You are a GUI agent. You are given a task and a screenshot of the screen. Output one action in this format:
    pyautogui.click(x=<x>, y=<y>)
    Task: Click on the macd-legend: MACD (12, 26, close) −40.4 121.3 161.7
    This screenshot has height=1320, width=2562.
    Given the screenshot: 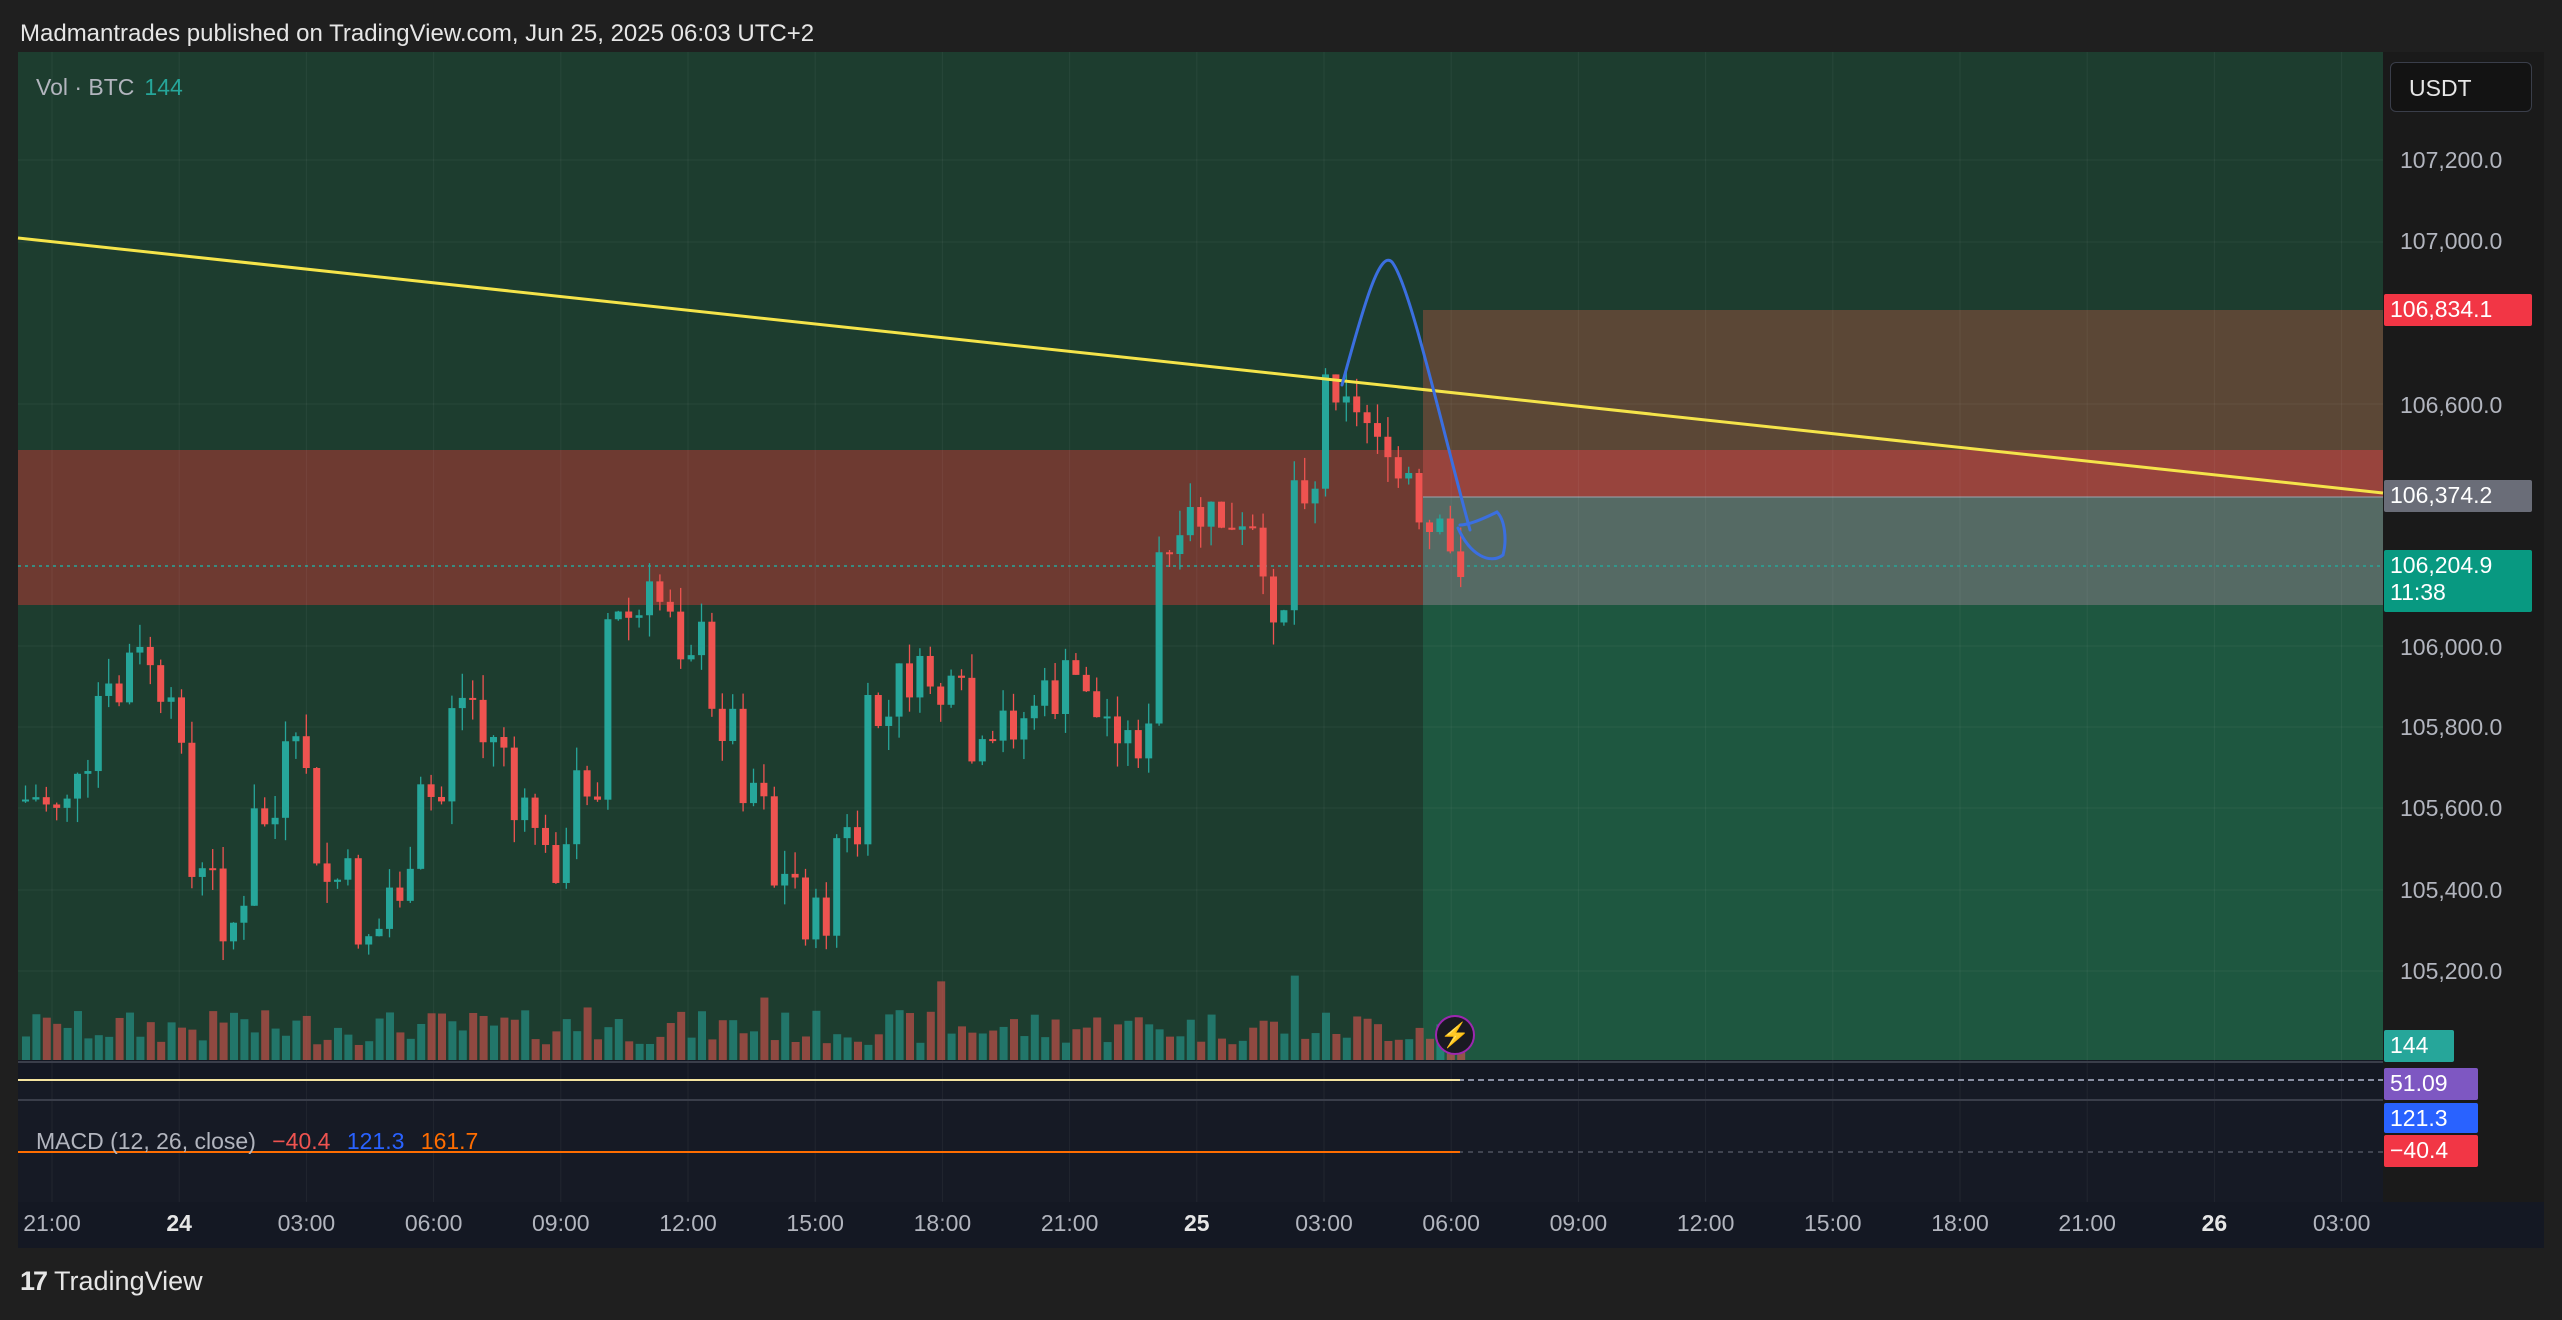 What is the action you would take?
    pyautogui.click(x=262, y=1141)
    